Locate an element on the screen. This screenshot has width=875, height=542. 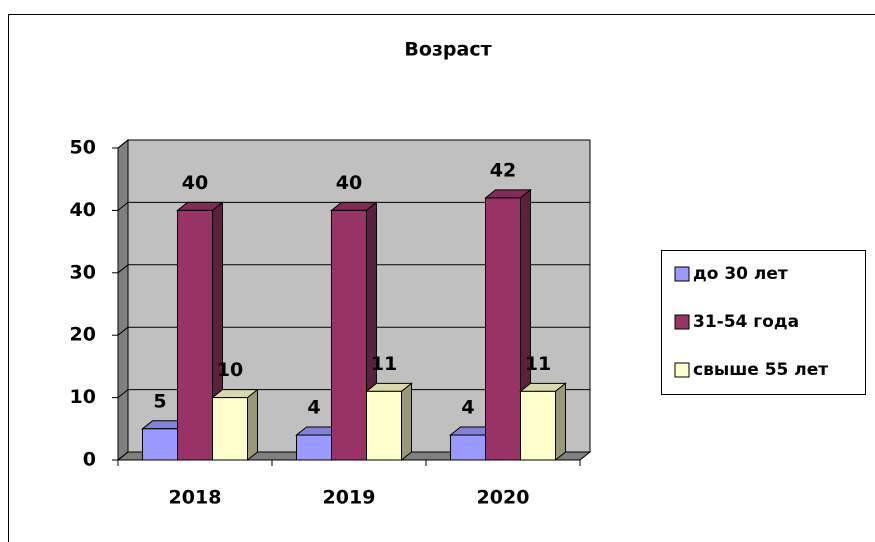
x-tick-label: 2019 is located at coordinates (349, 498).